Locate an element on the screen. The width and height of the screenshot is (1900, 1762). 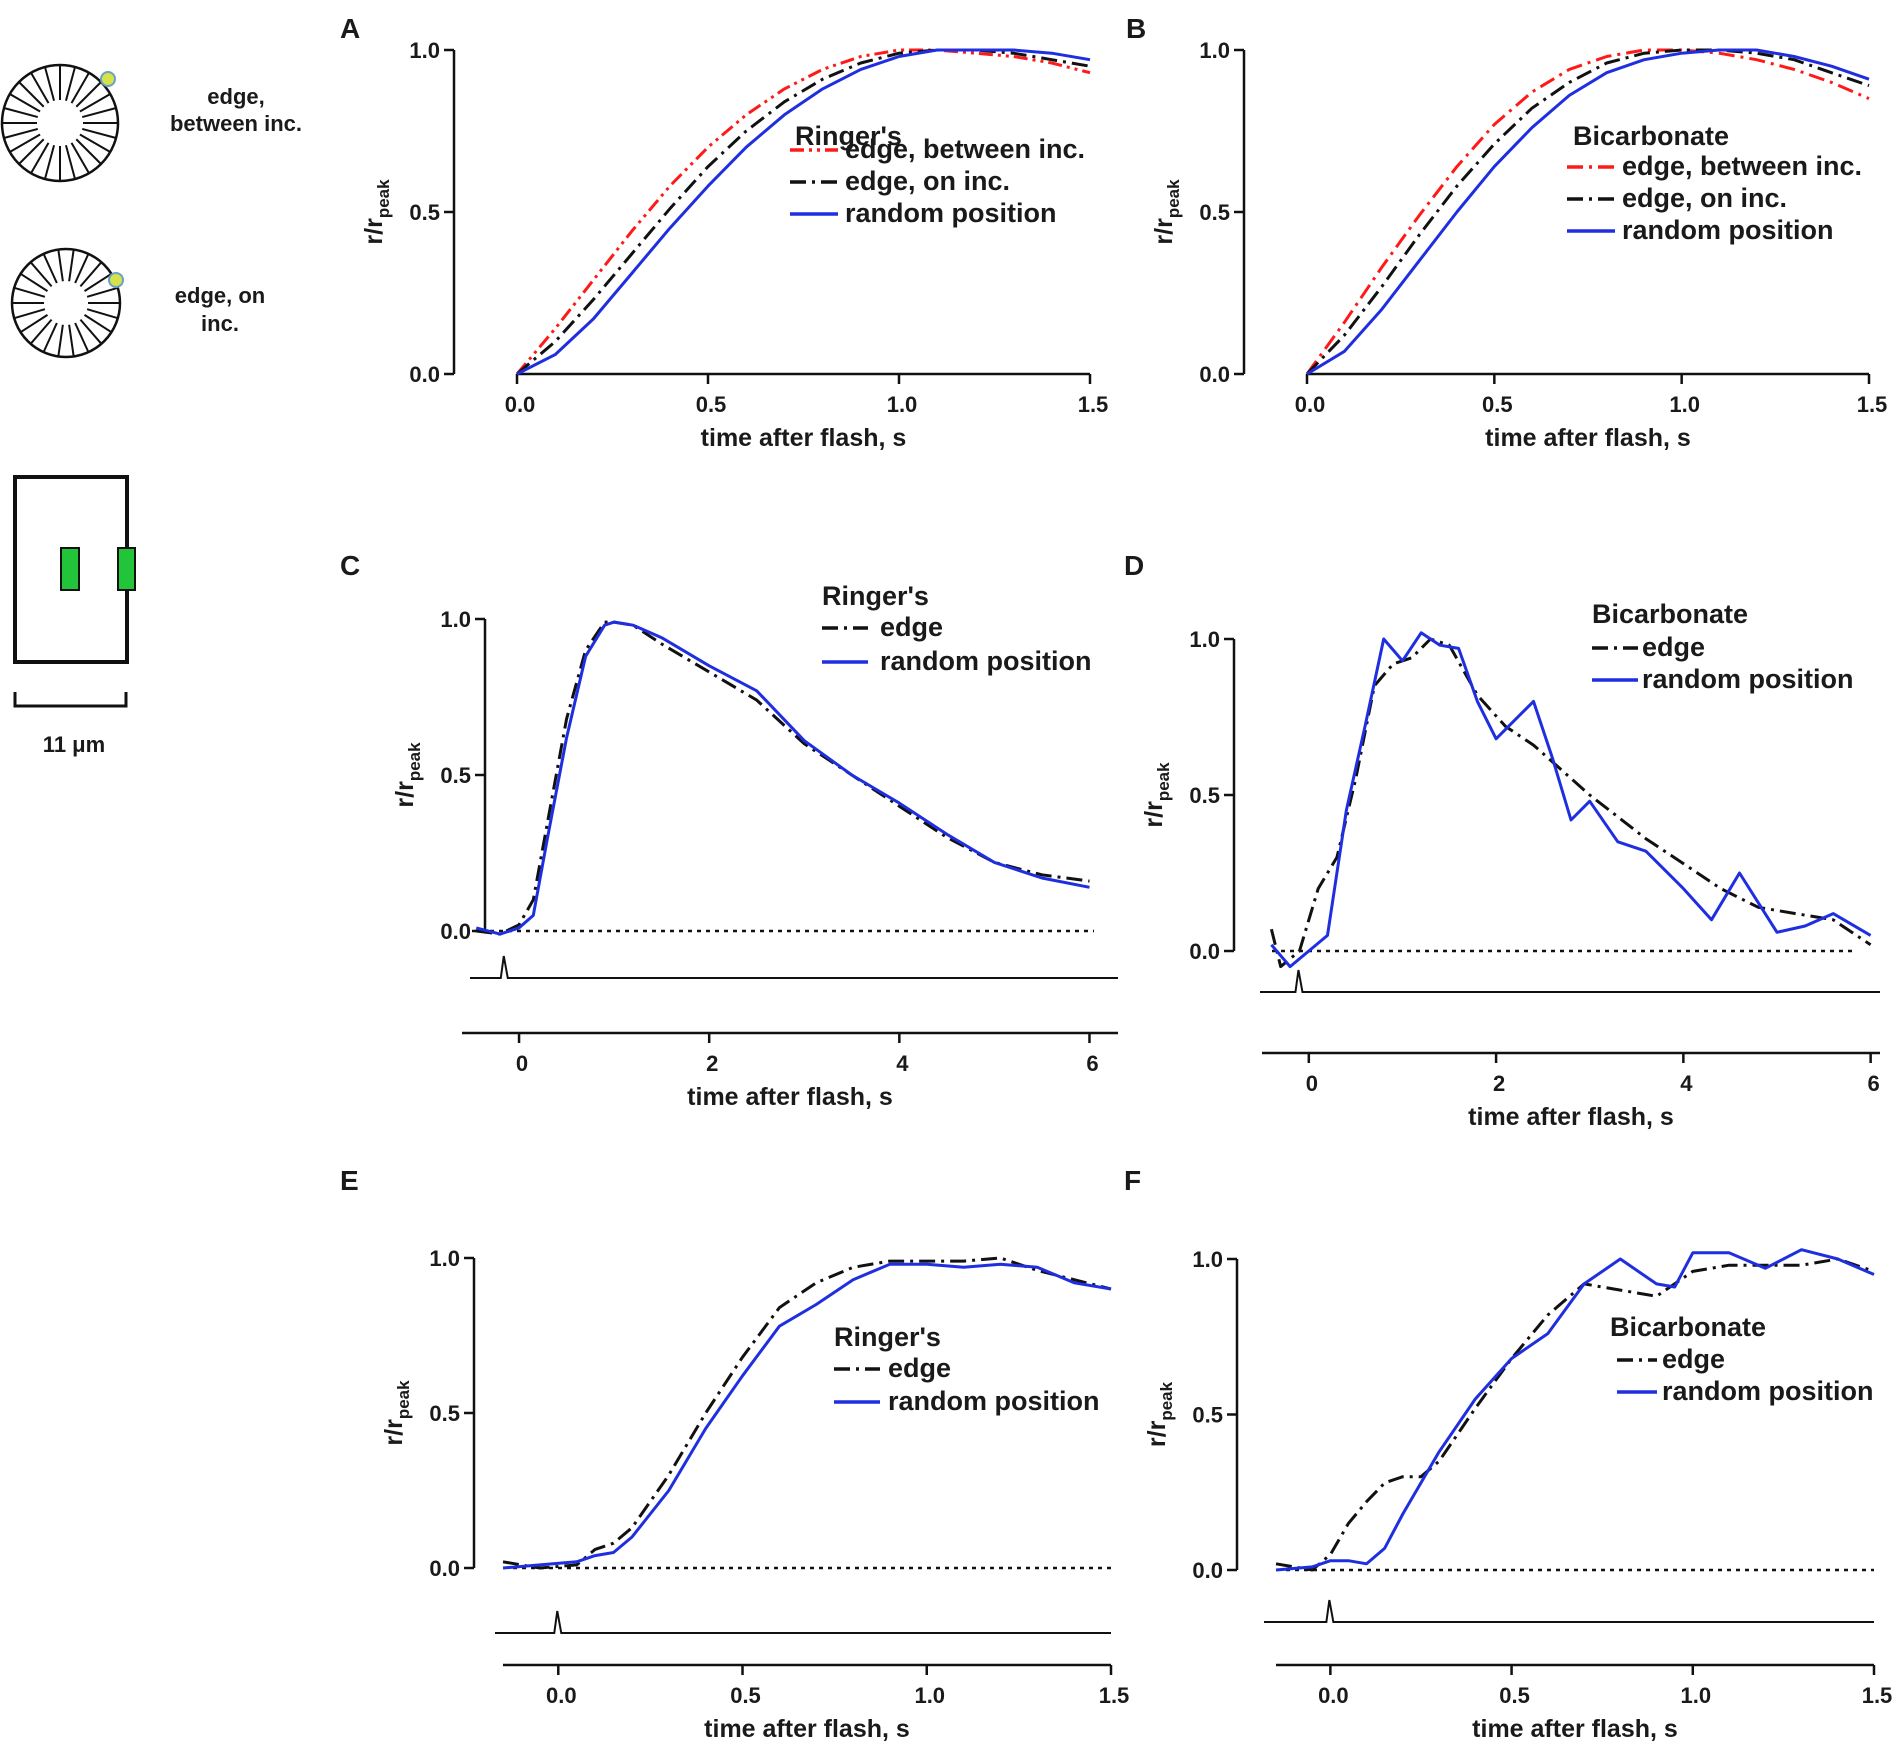
scale-bar-label: 11 μm is located at coordinates (74, 744).